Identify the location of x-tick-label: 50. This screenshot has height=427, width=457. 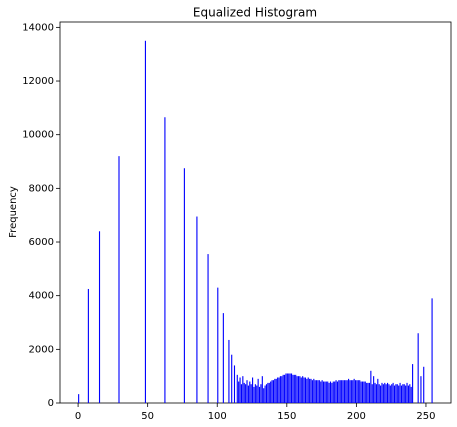
(147, 416).